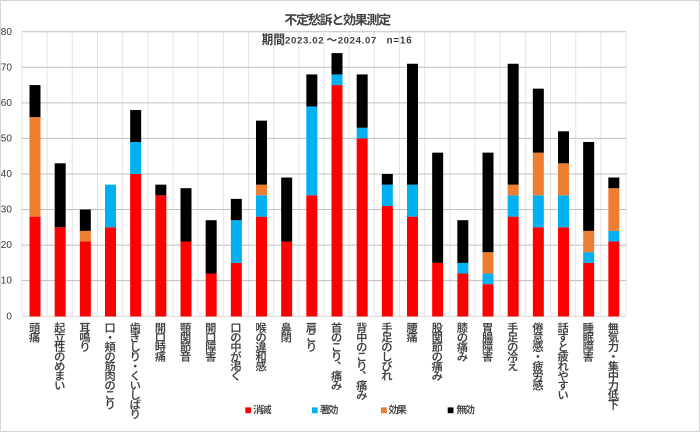 The width and height of the screenshot is (700, 432). Describe the element at coordinates (7, 174) in the screenshot. I see `svg-text: 40` at that location.